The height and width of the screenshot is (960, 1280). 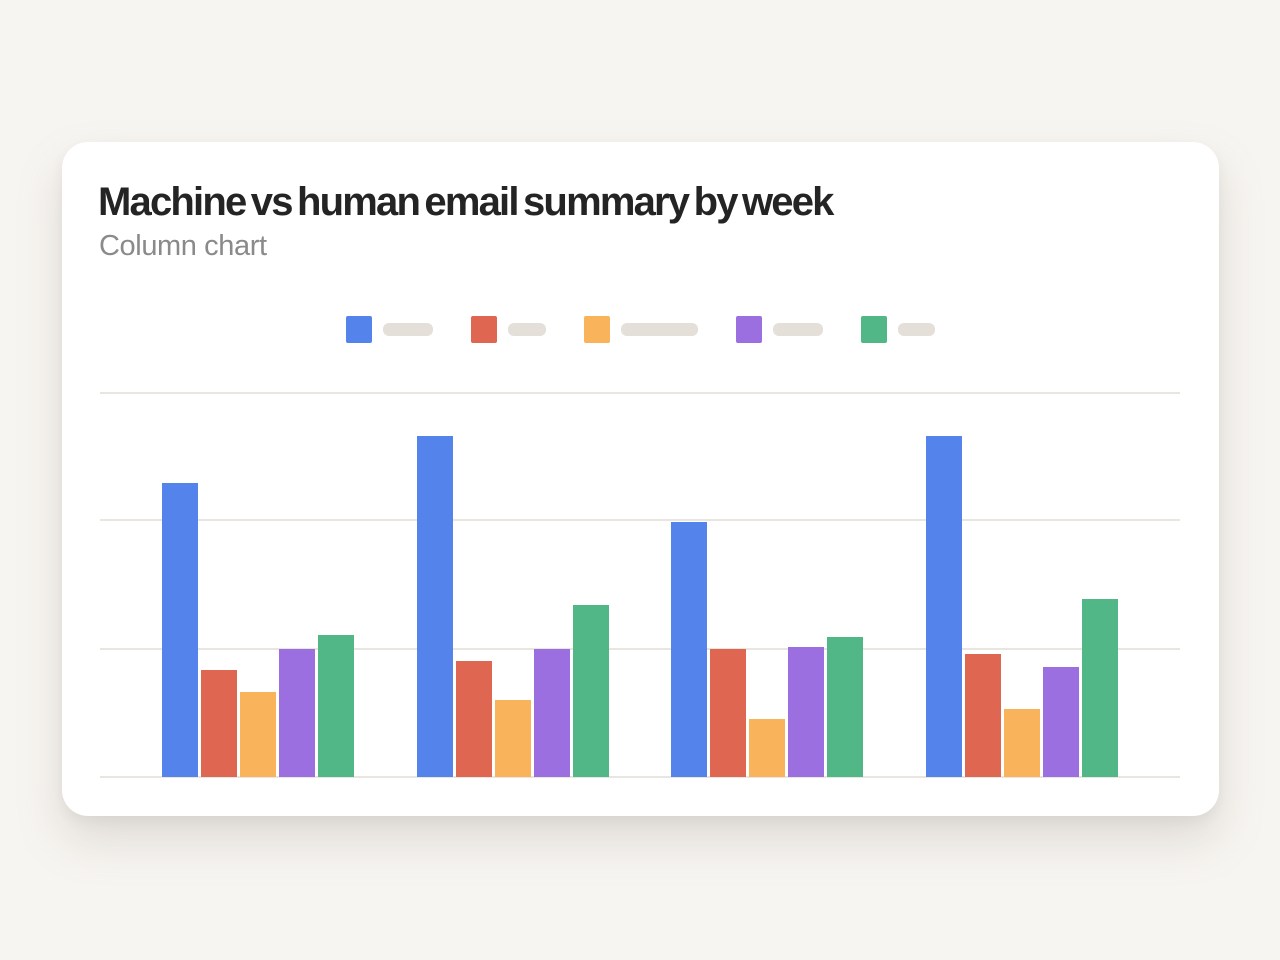 I want to click on chart-legend, so click(x=640, y=329).